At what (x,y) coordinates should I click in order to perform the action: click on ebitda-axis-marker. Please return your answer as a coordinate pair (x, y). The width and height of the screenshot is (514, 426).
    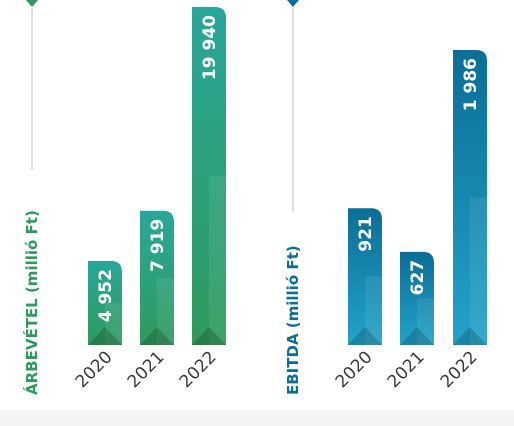
    Looking at the image, I should click on (293, 3).